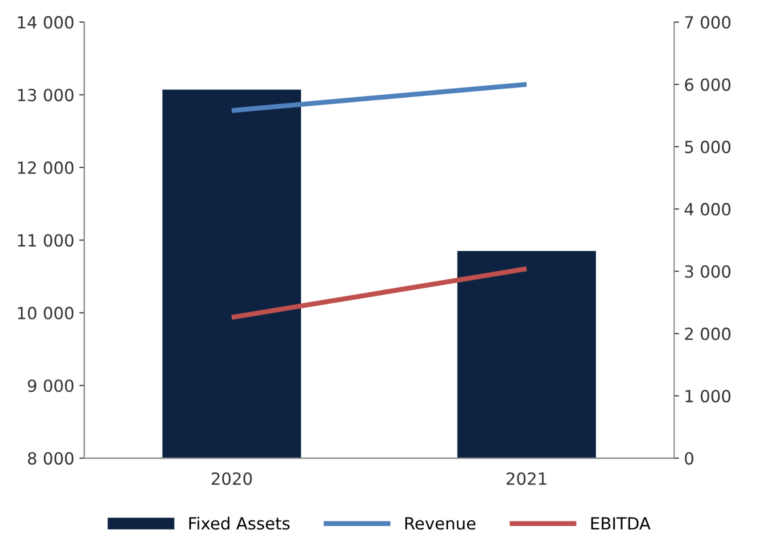 This screenshot has width=766, height=552. What do you see at coordinates (46, 240) in the screenshot?
I see `y-tick-label: 11 000` at bounding box center [46, 240].